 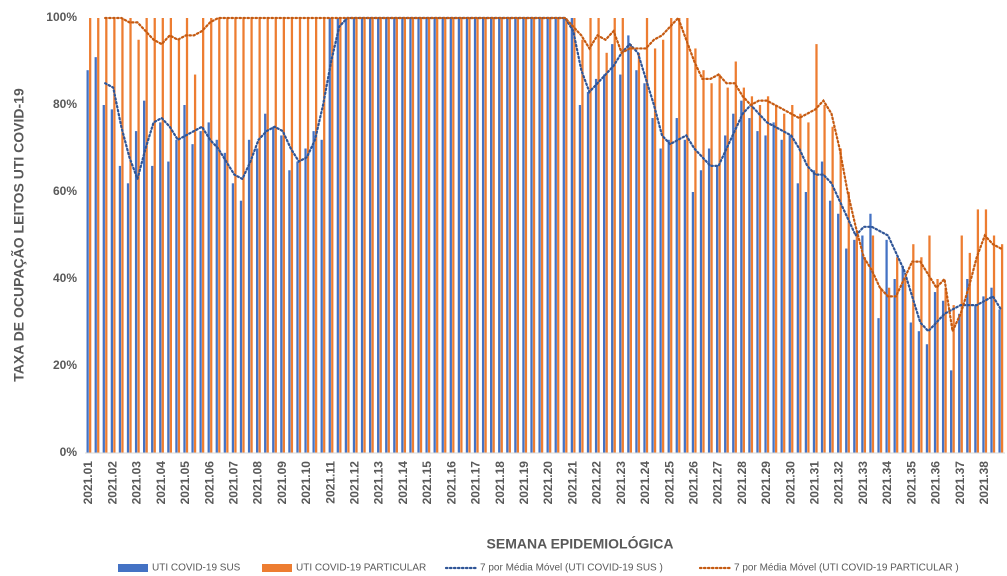 I want to click on x-axis-title: SEMANA EPIDEMIOLÓGICA, so click(x=580, y=543).